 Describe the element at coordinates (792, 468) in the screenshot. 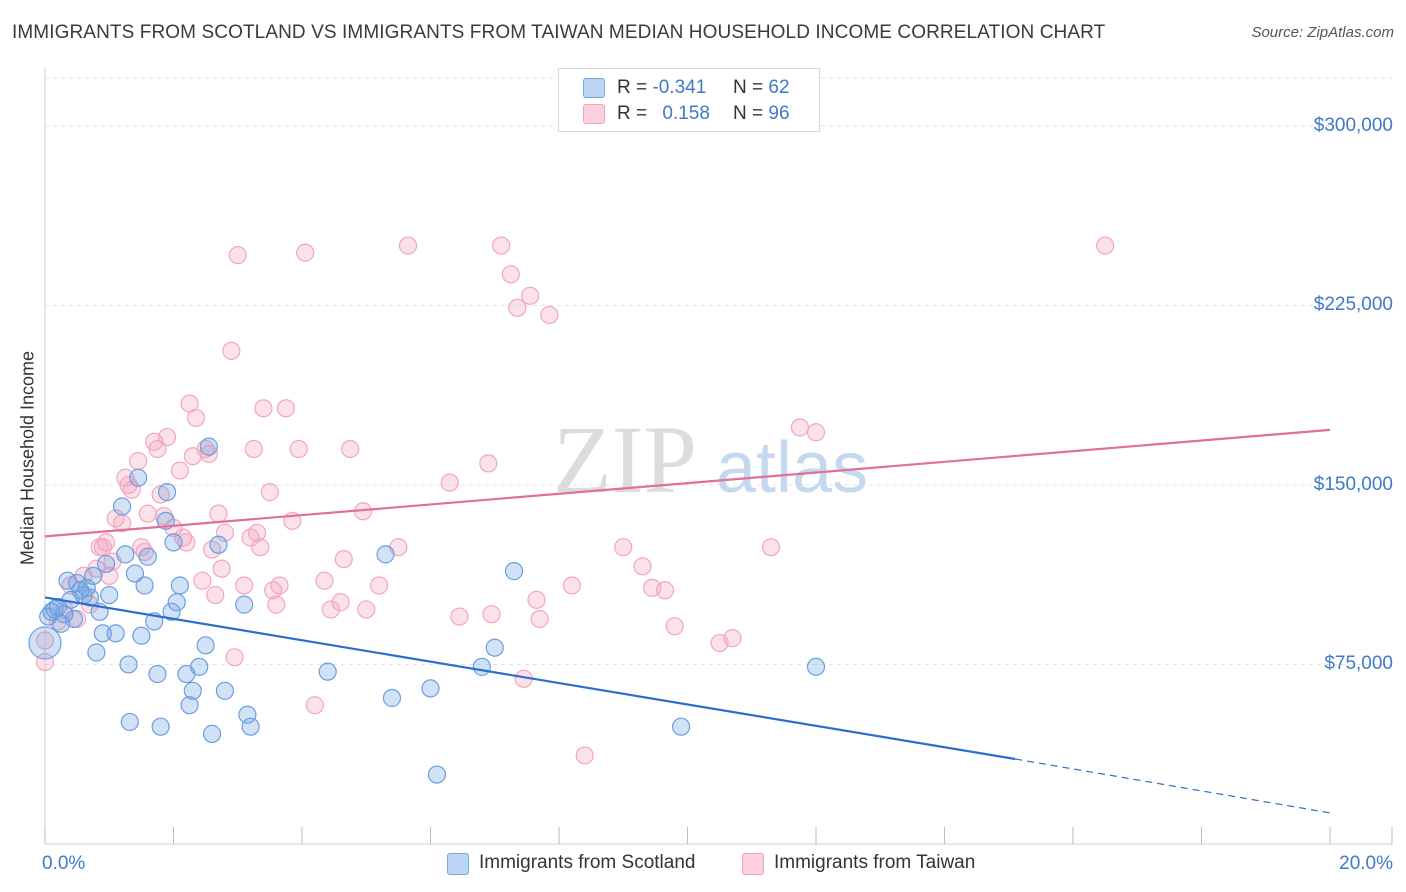

I see `watermark-atlas: atlas` at that location.